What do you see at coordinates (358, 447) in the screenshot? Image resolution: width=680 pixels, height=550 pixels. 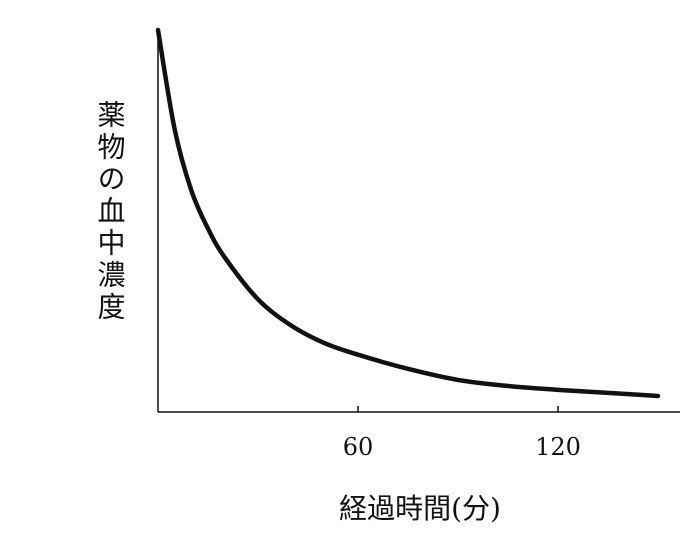 I see `x-tick-label: 60` at bounding box center [358, 447].